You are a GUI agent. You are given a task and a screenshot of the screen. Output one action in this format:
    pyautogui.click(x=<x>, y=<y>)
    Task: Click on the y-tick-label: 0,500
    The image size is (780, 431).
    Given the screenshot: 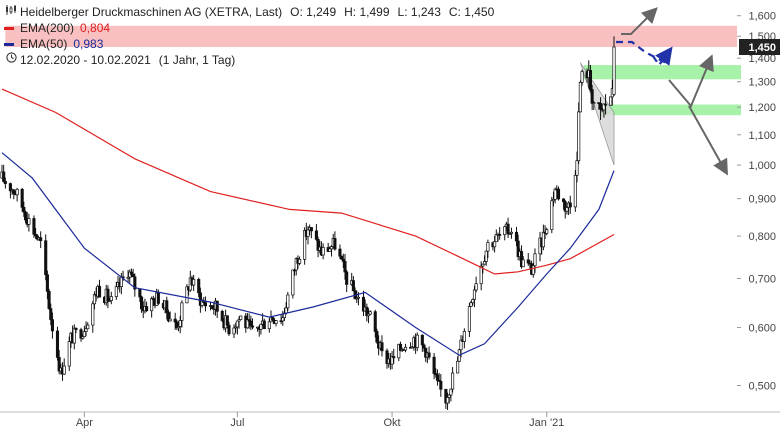 What is the action you would take?
    pyautogui.click(x=762, y=386)
    